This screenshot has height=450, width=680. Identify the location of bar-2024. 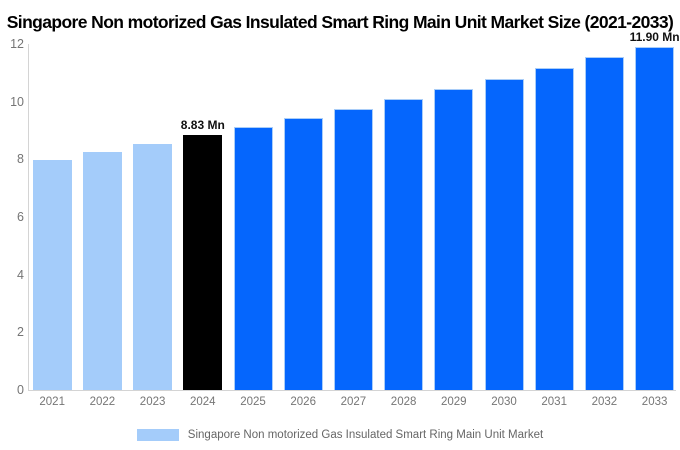
(203, 262).